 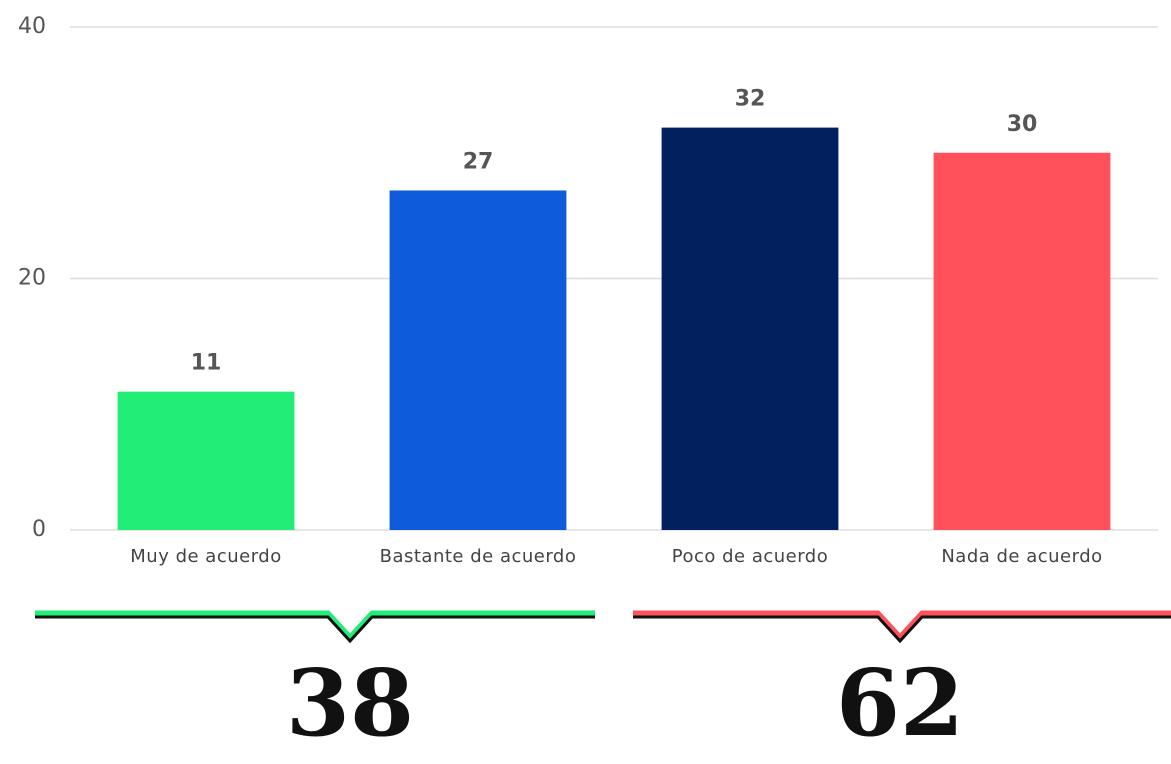 What do you see at coordinates (32, 278) in the screenshot?
I see `y-tick-label: 20` at bounding box center [32, 278].